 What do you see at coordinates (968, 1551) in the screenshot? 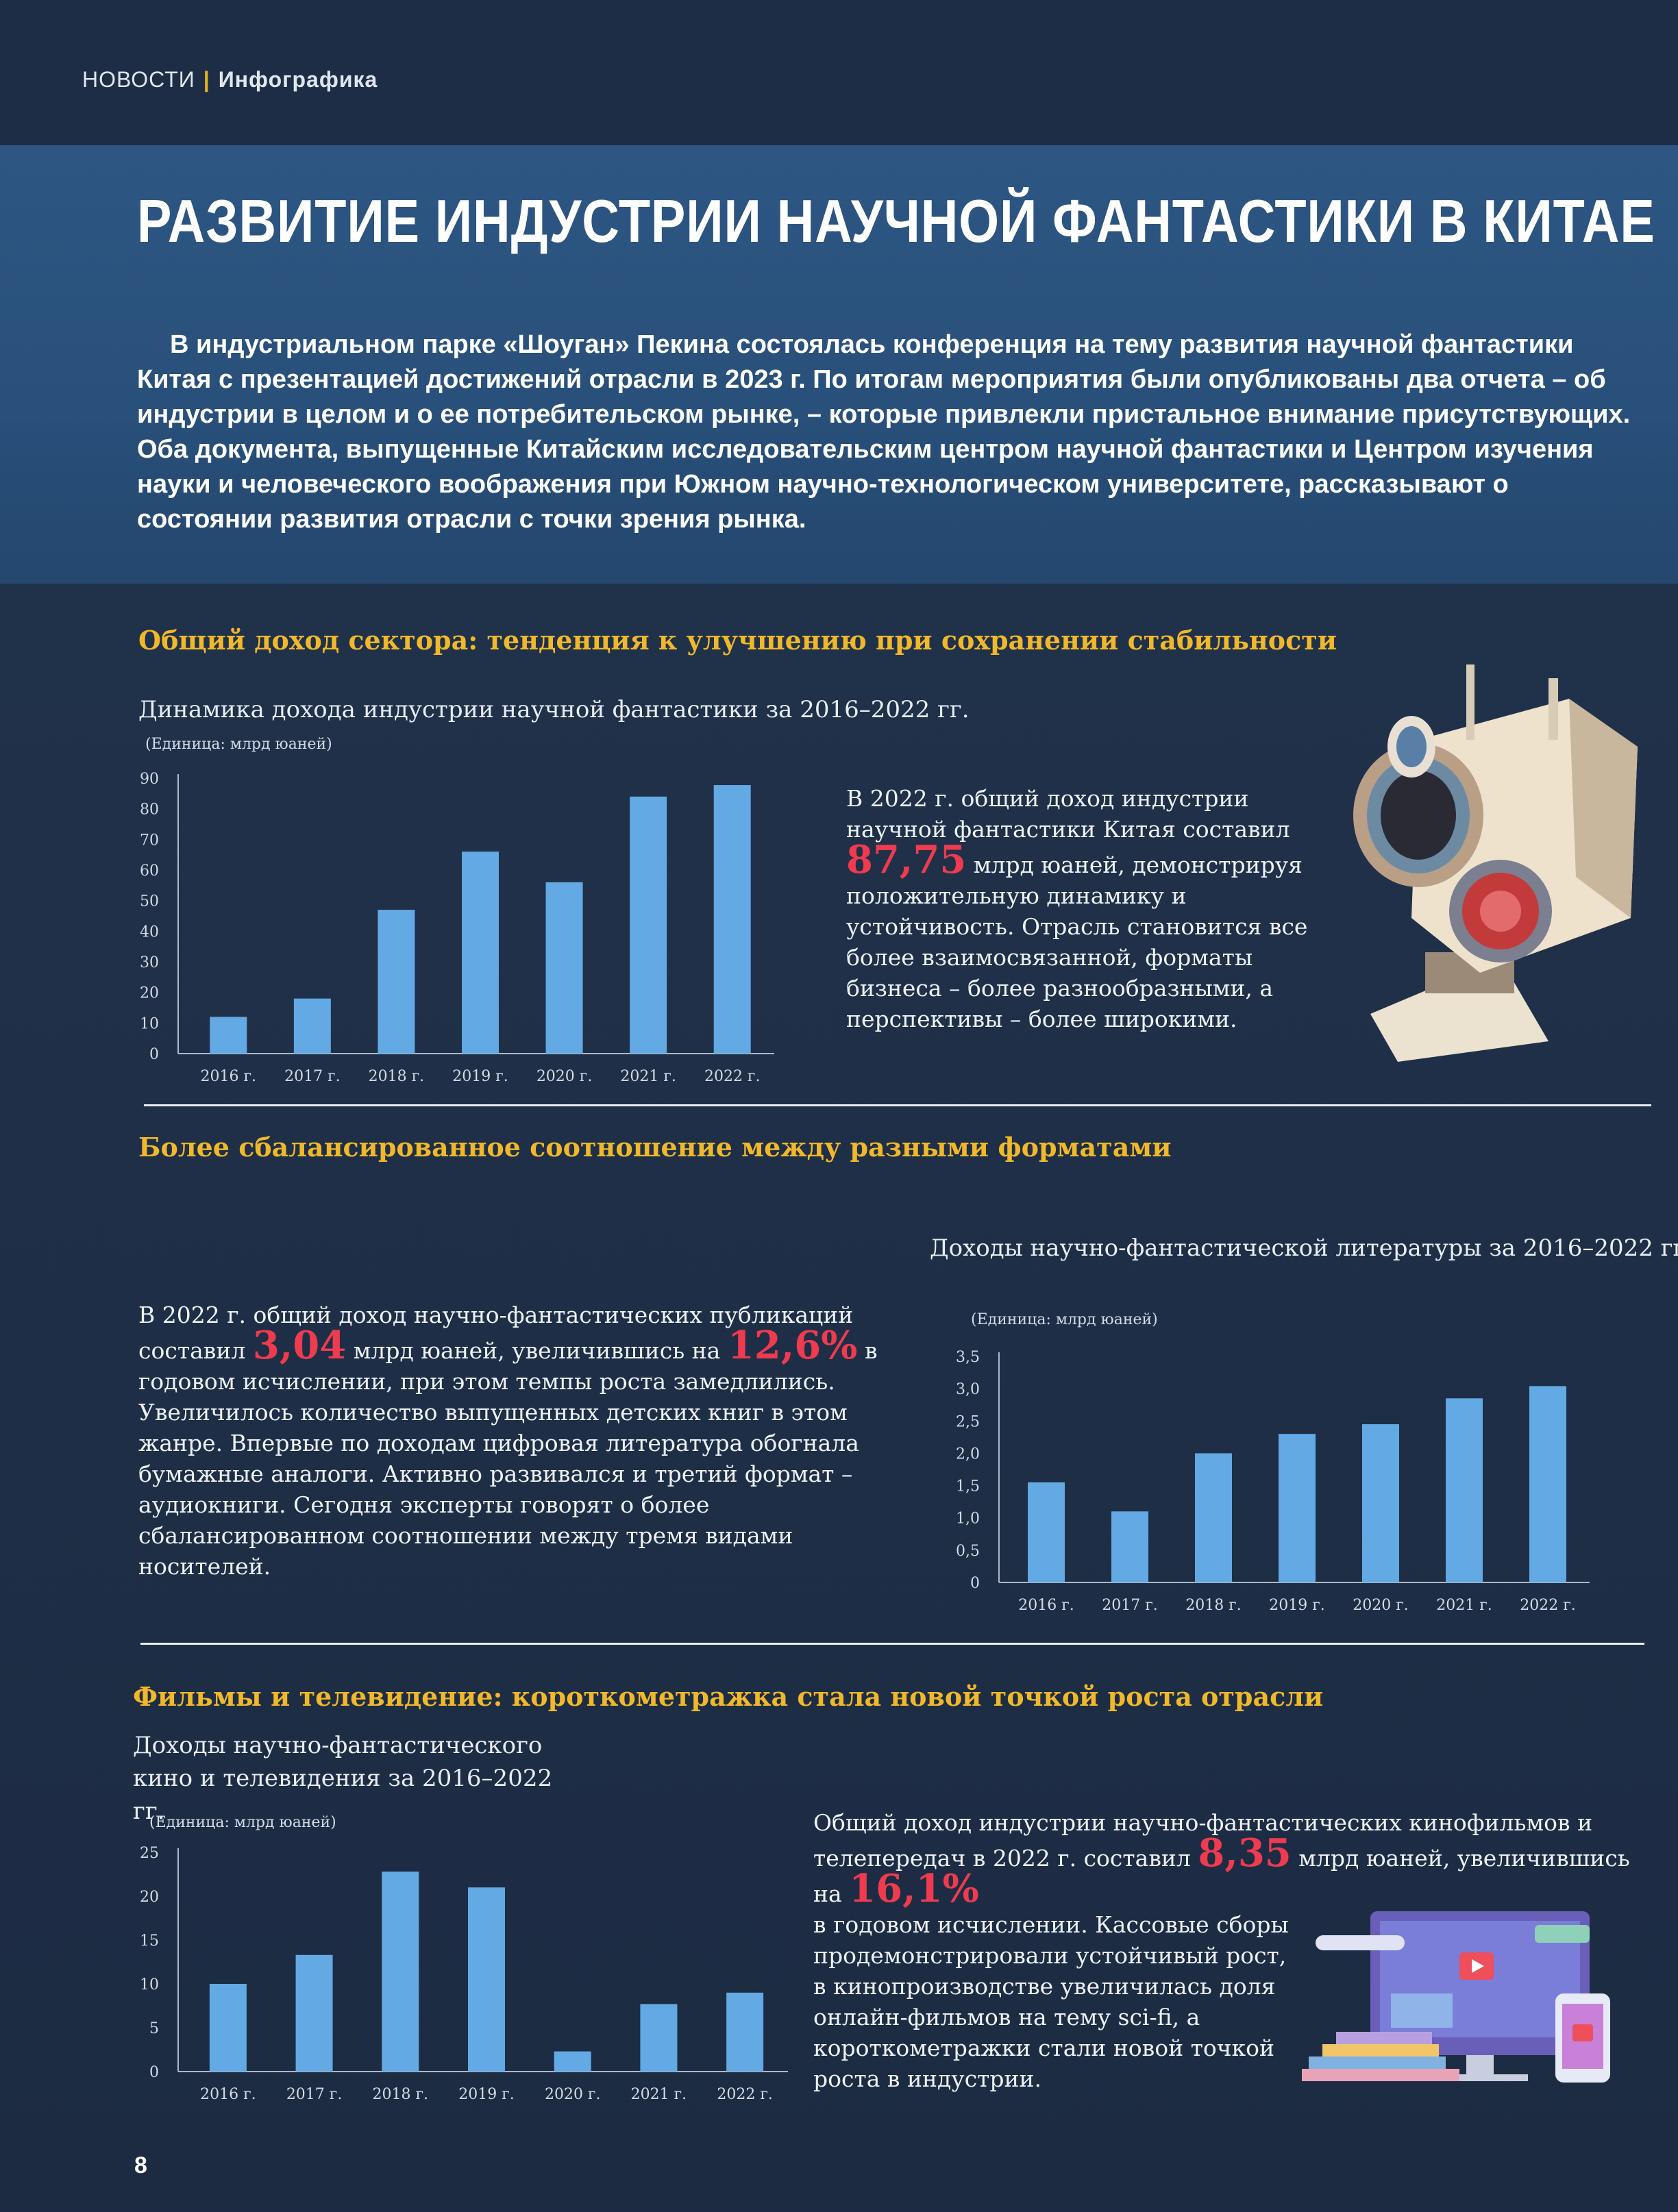
I see `y-tick-label: 0,5` at bounding box center [968, 1551].